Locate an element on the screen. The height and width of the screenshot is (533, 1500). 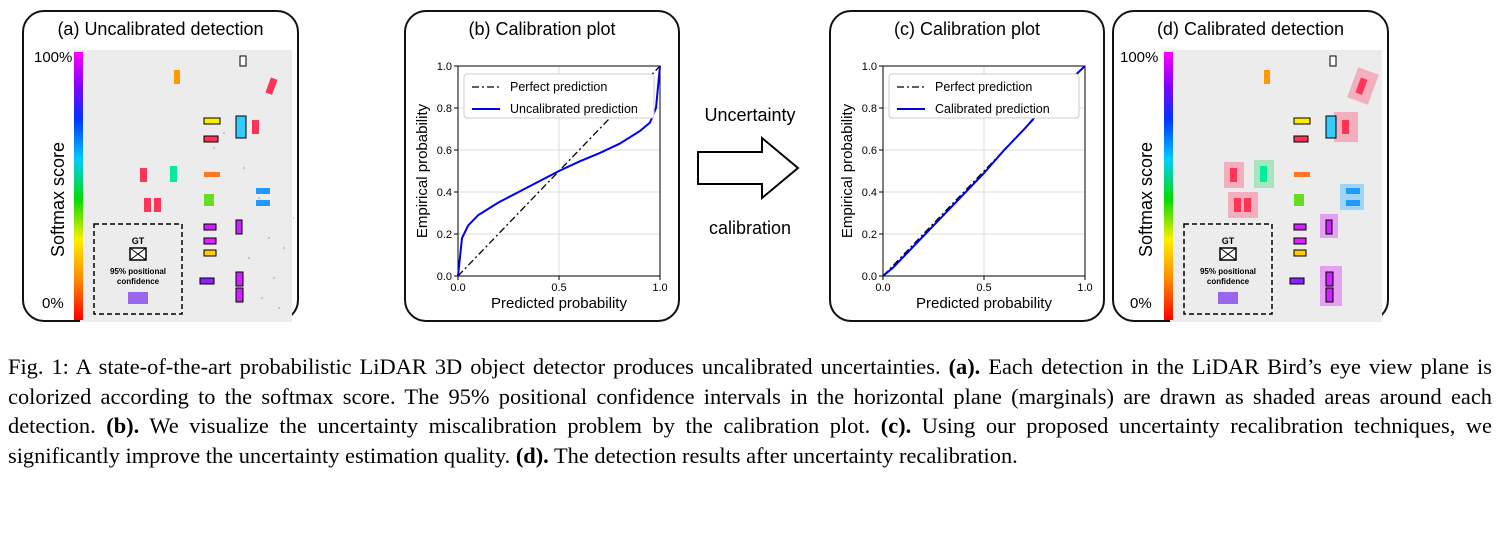
panel-c-title: (c) Calibration plot is located at coordinates (967, 29).